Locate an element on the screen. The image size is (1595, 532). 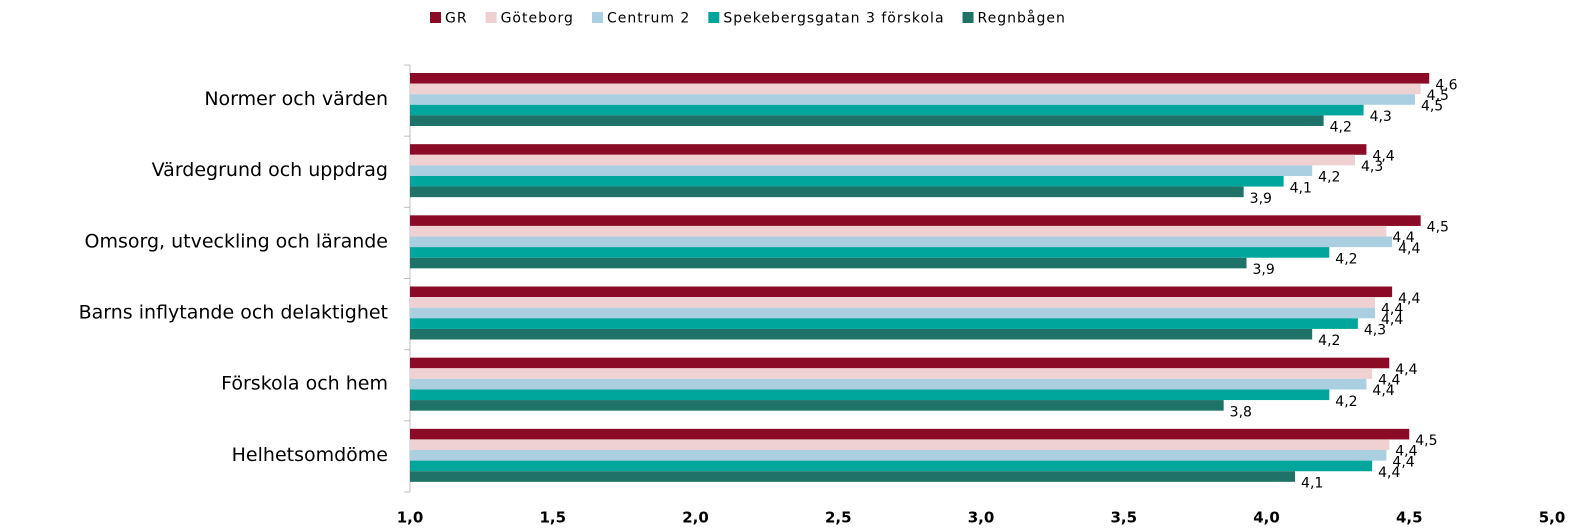
category-label: Barns inflytande och delaktighet is located at coordinates (233, 313).